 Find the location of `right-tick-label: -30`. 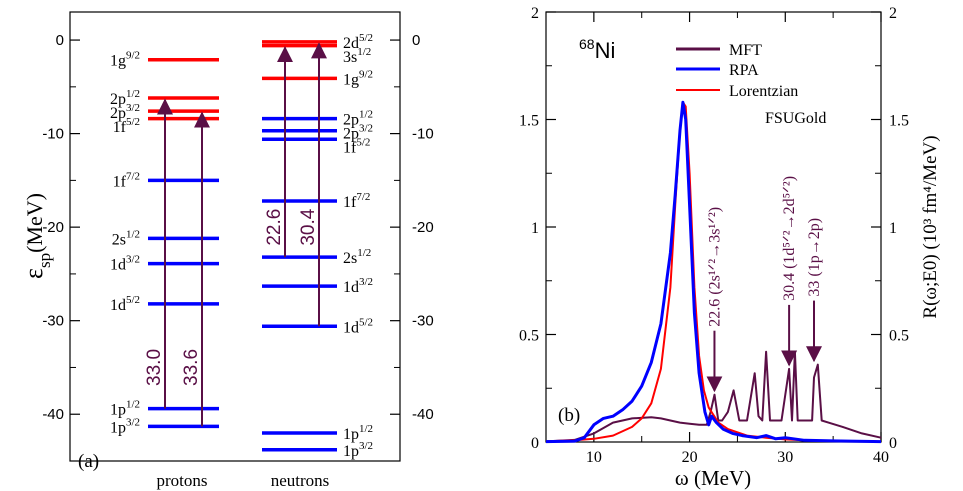

right-tick-label: -30 is located at coordinates (423, 321).